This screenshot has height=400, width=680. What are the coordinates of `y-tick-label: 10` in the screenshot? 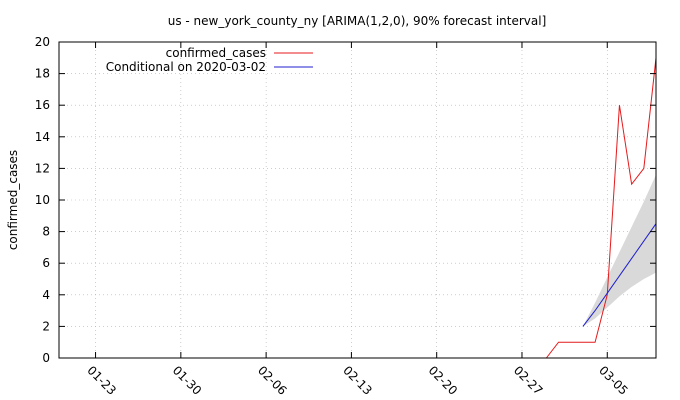 It's located at (42, 200).